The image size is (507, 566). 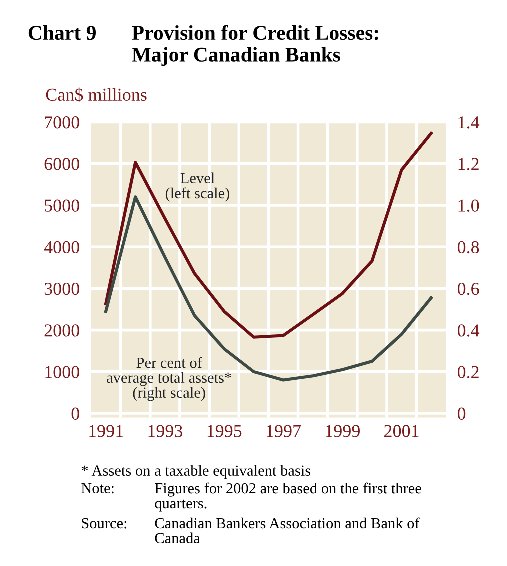 What do you see at coordinates (469, 122) in the screenshot?
I see `y2-tick-label: 1.4` at bounding box center [469, 122].